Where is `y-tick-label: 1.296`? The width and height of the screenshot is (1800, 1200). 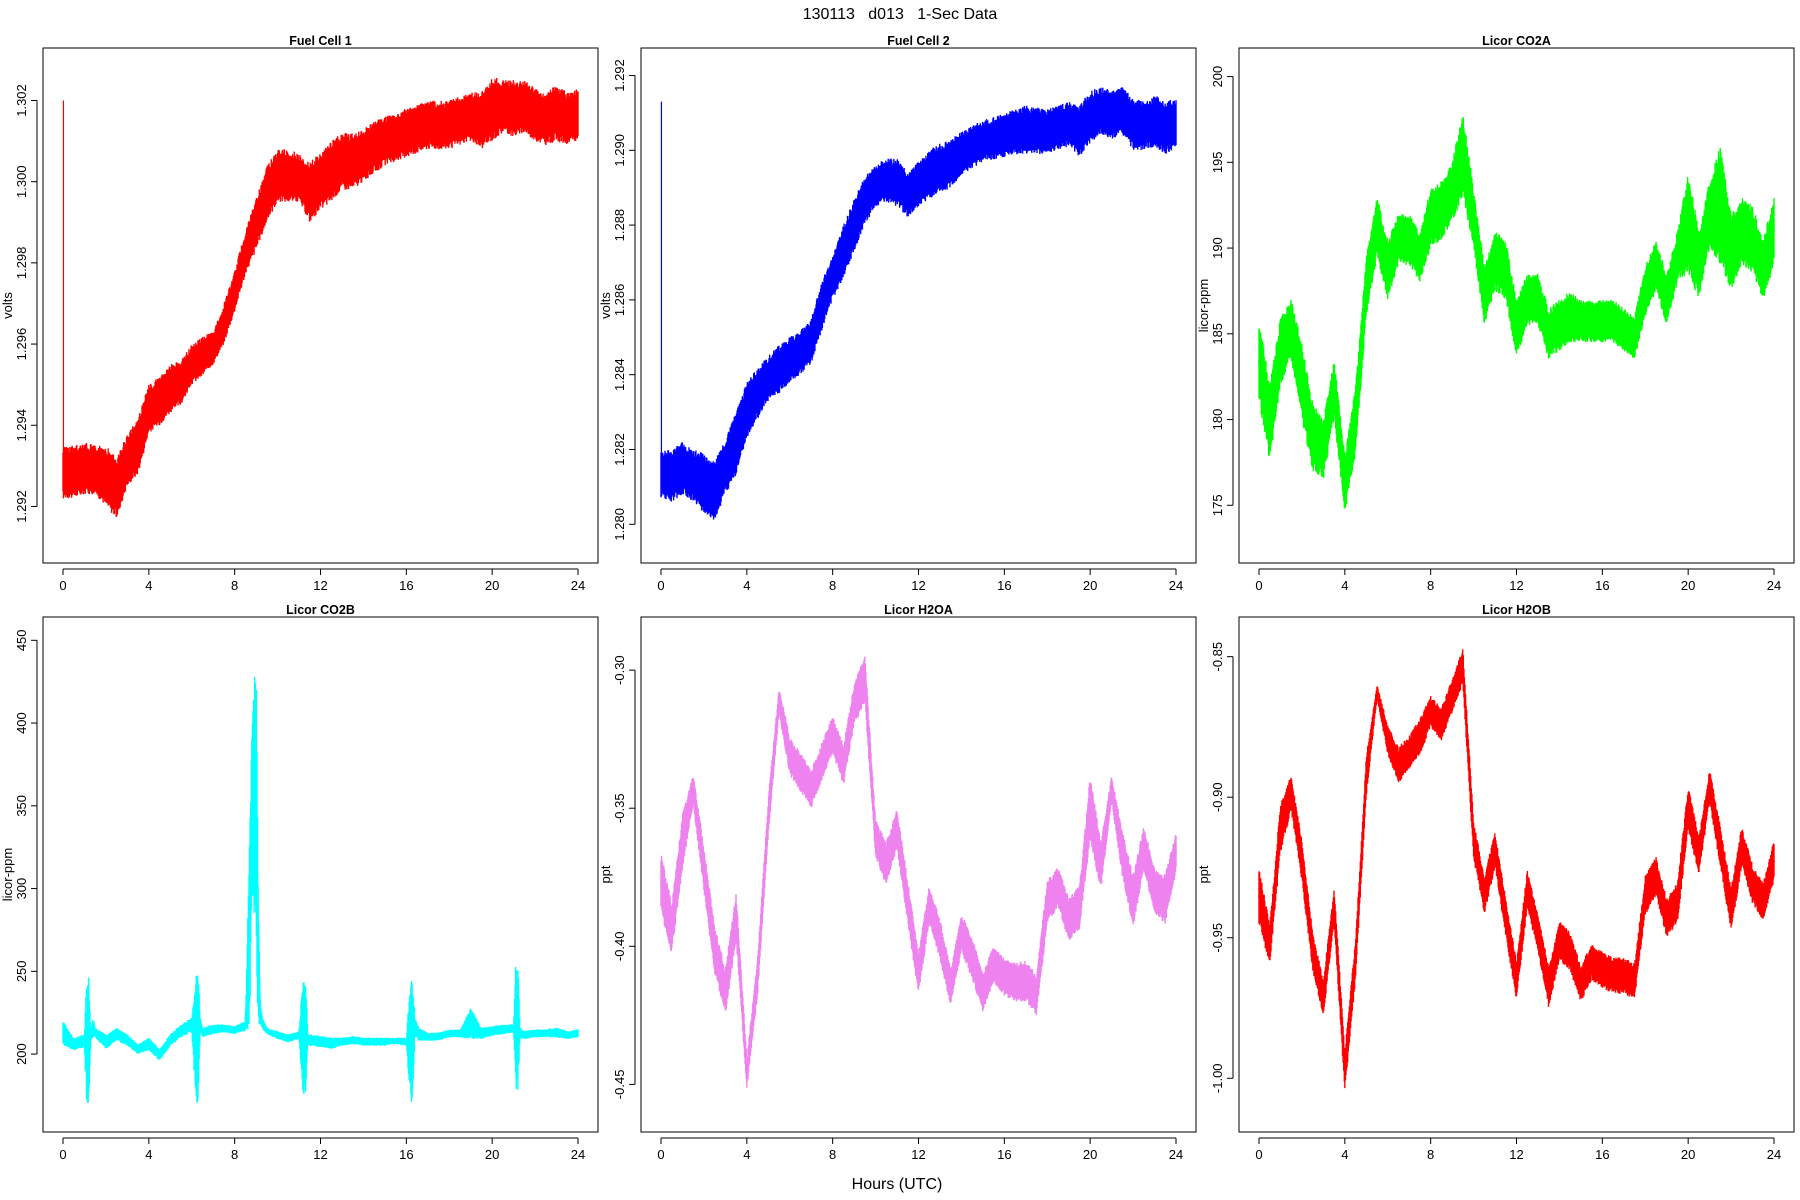 y-tick-label: 1.296 is located at coordinates (21, 344).